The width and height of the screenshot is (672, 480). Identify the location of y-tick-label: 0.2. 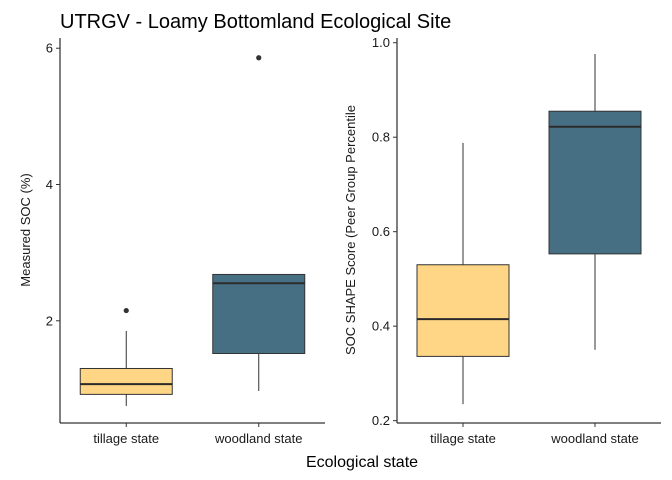
(381, 420).